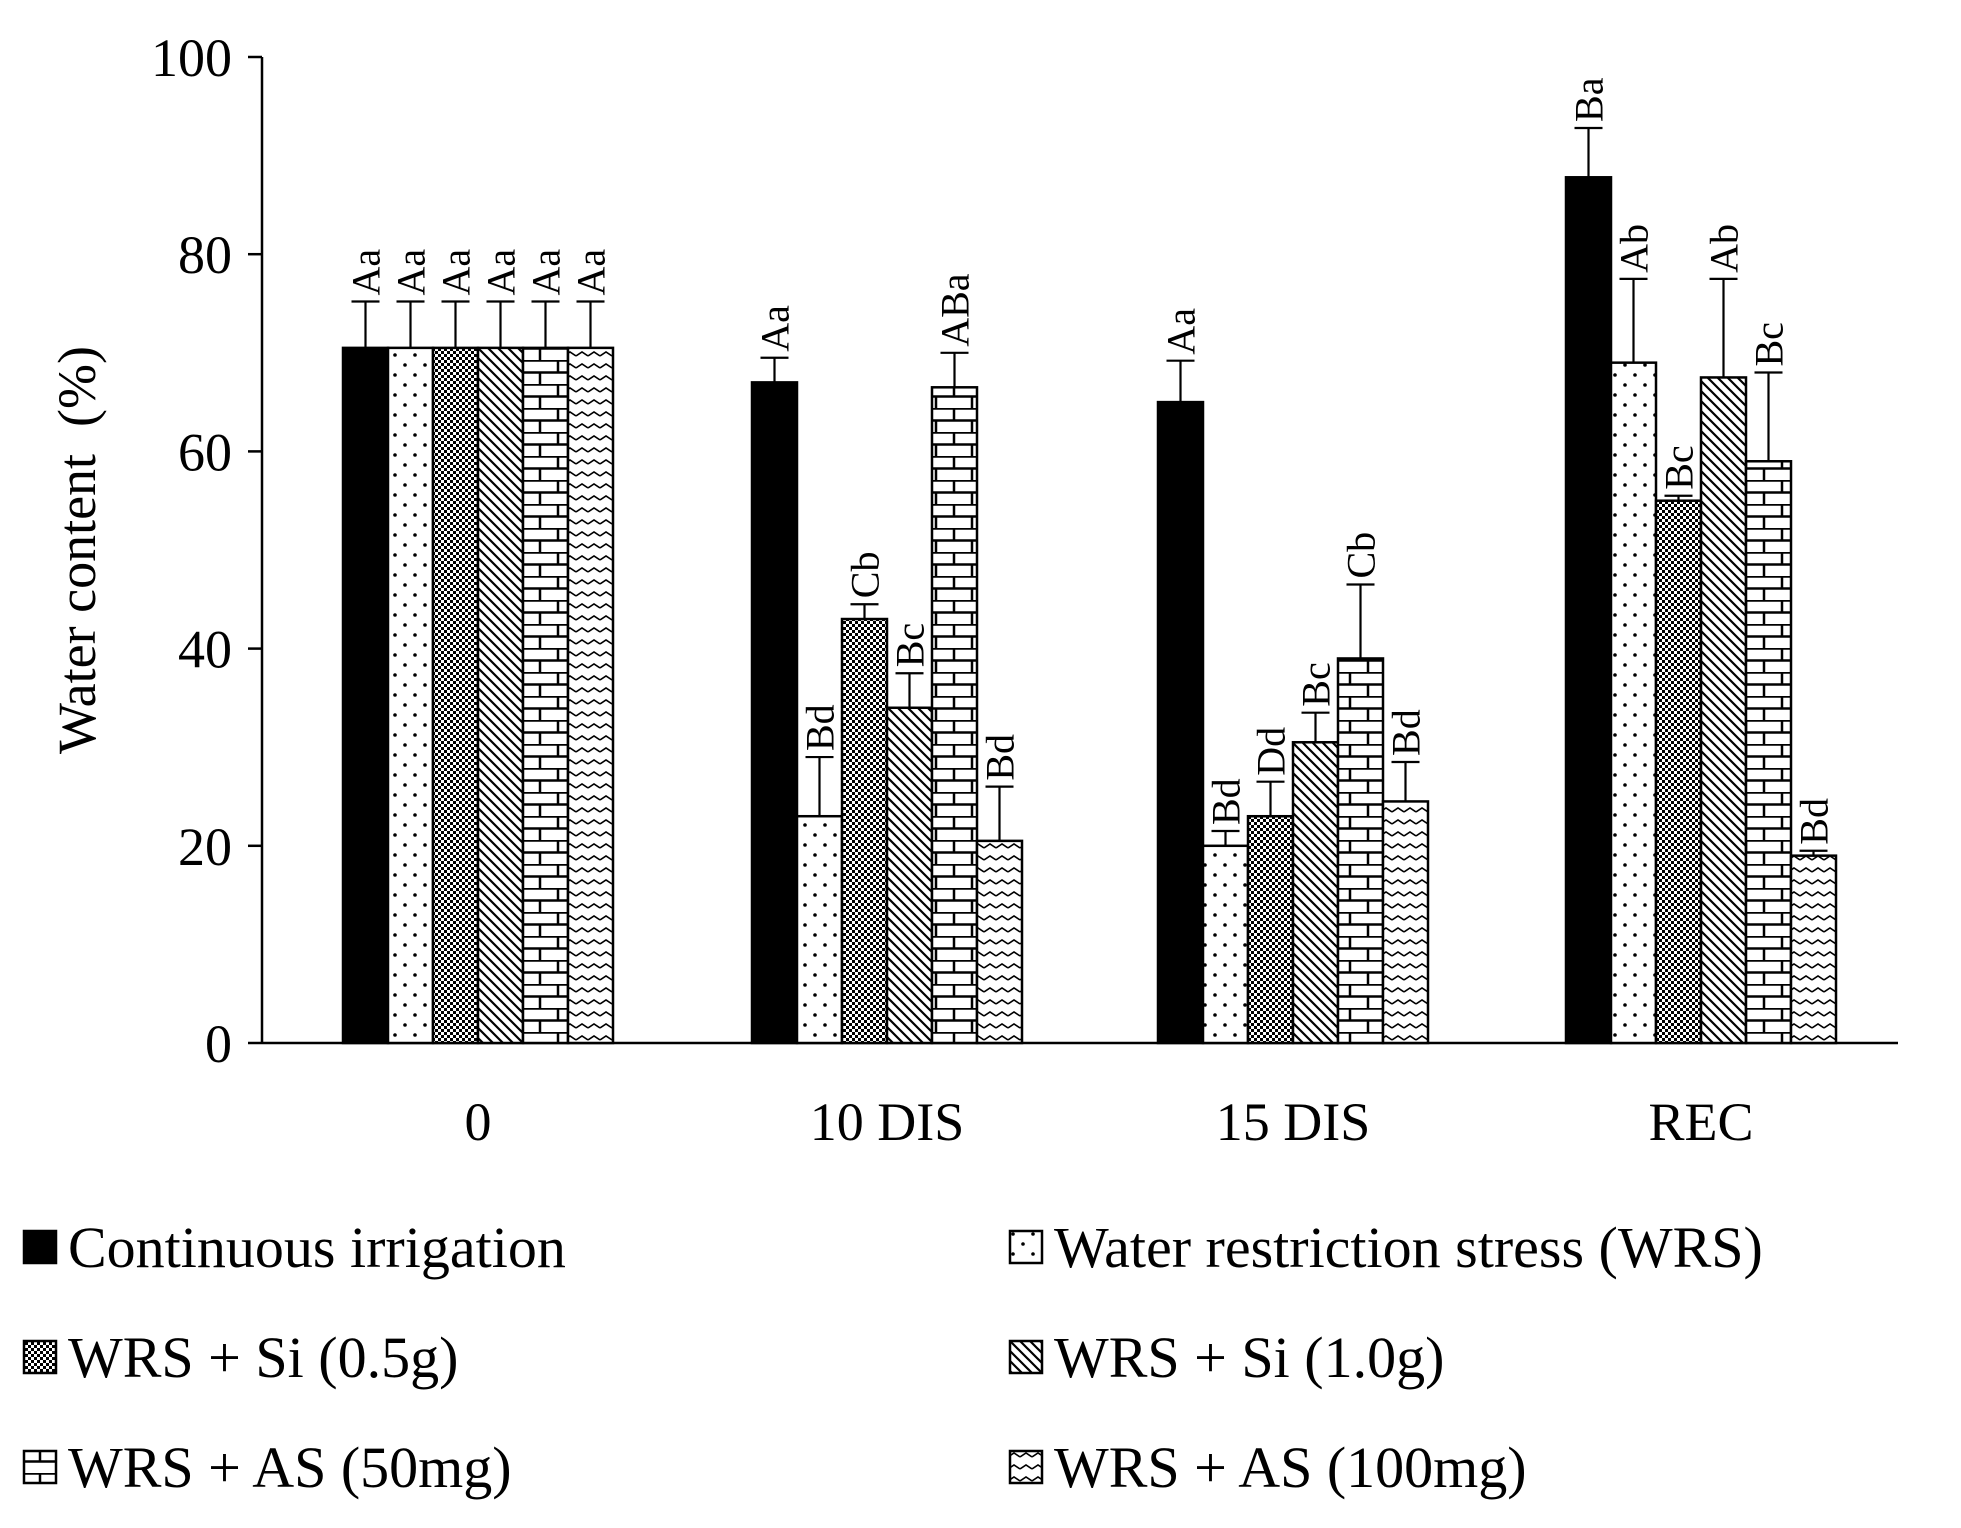 The width and height of the screenshot is (1961, 1528). What do you see at coordinates (1293, 1122) in the screenshot?
I see `x-tick-label: 15 DIS` at bounding box center [1293, 1122].